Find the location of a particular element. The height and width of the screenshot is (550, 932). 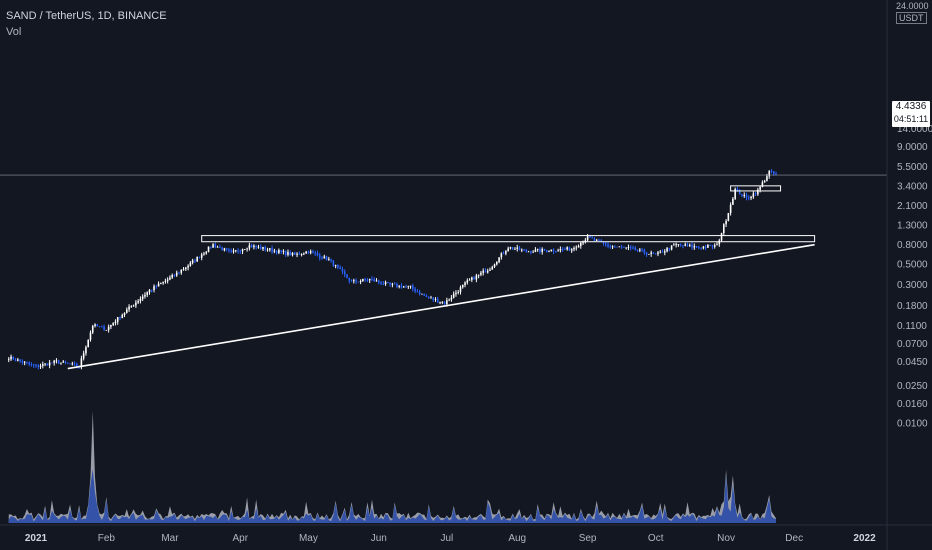

price-tick-label: 0.3000 is located at coordinates (912, 285).